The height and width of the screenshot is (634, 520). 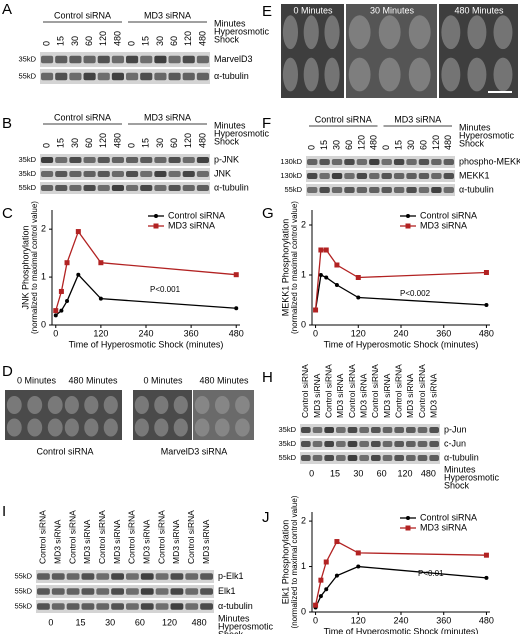 What do you see at coordinates (222, 173) in the screenshot?
I see `band-label: JNK` at bounding box center [222, 173].